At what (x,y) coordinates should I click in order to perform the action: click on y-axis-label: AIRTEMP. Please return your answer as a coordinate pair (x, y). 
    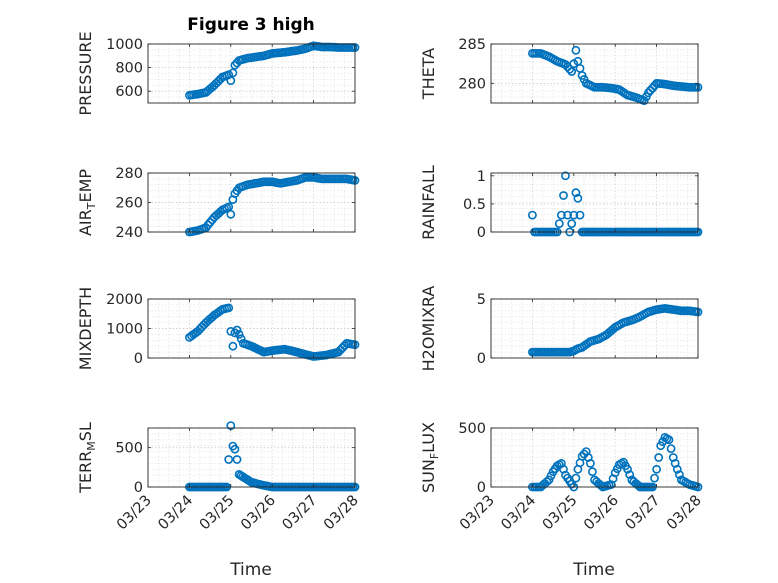
    Looking at the image, I should click on (87, 202).